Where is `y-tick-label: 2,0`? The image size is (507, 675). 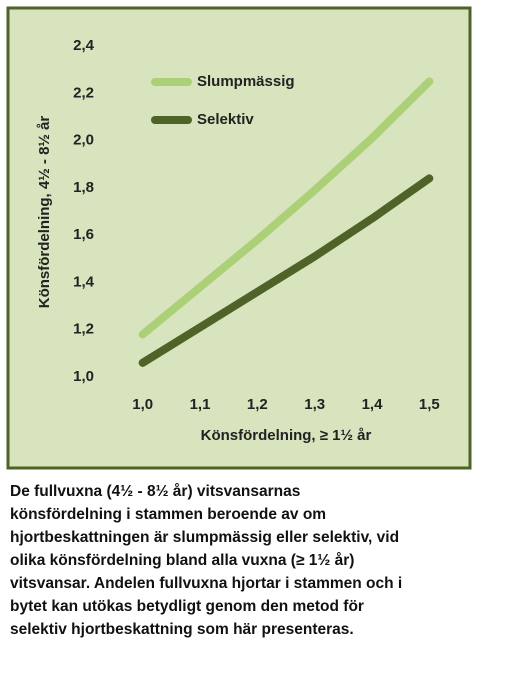 y-tick-label: 2,0 is located at coordinates (83, 140).